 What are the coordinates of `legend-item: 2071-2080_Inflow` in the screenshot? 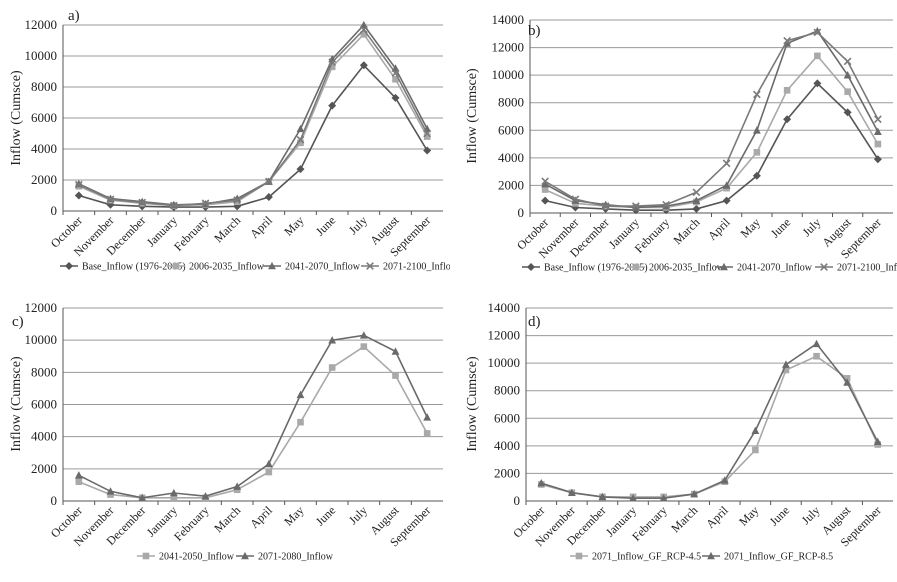 It's located at (285, 557).